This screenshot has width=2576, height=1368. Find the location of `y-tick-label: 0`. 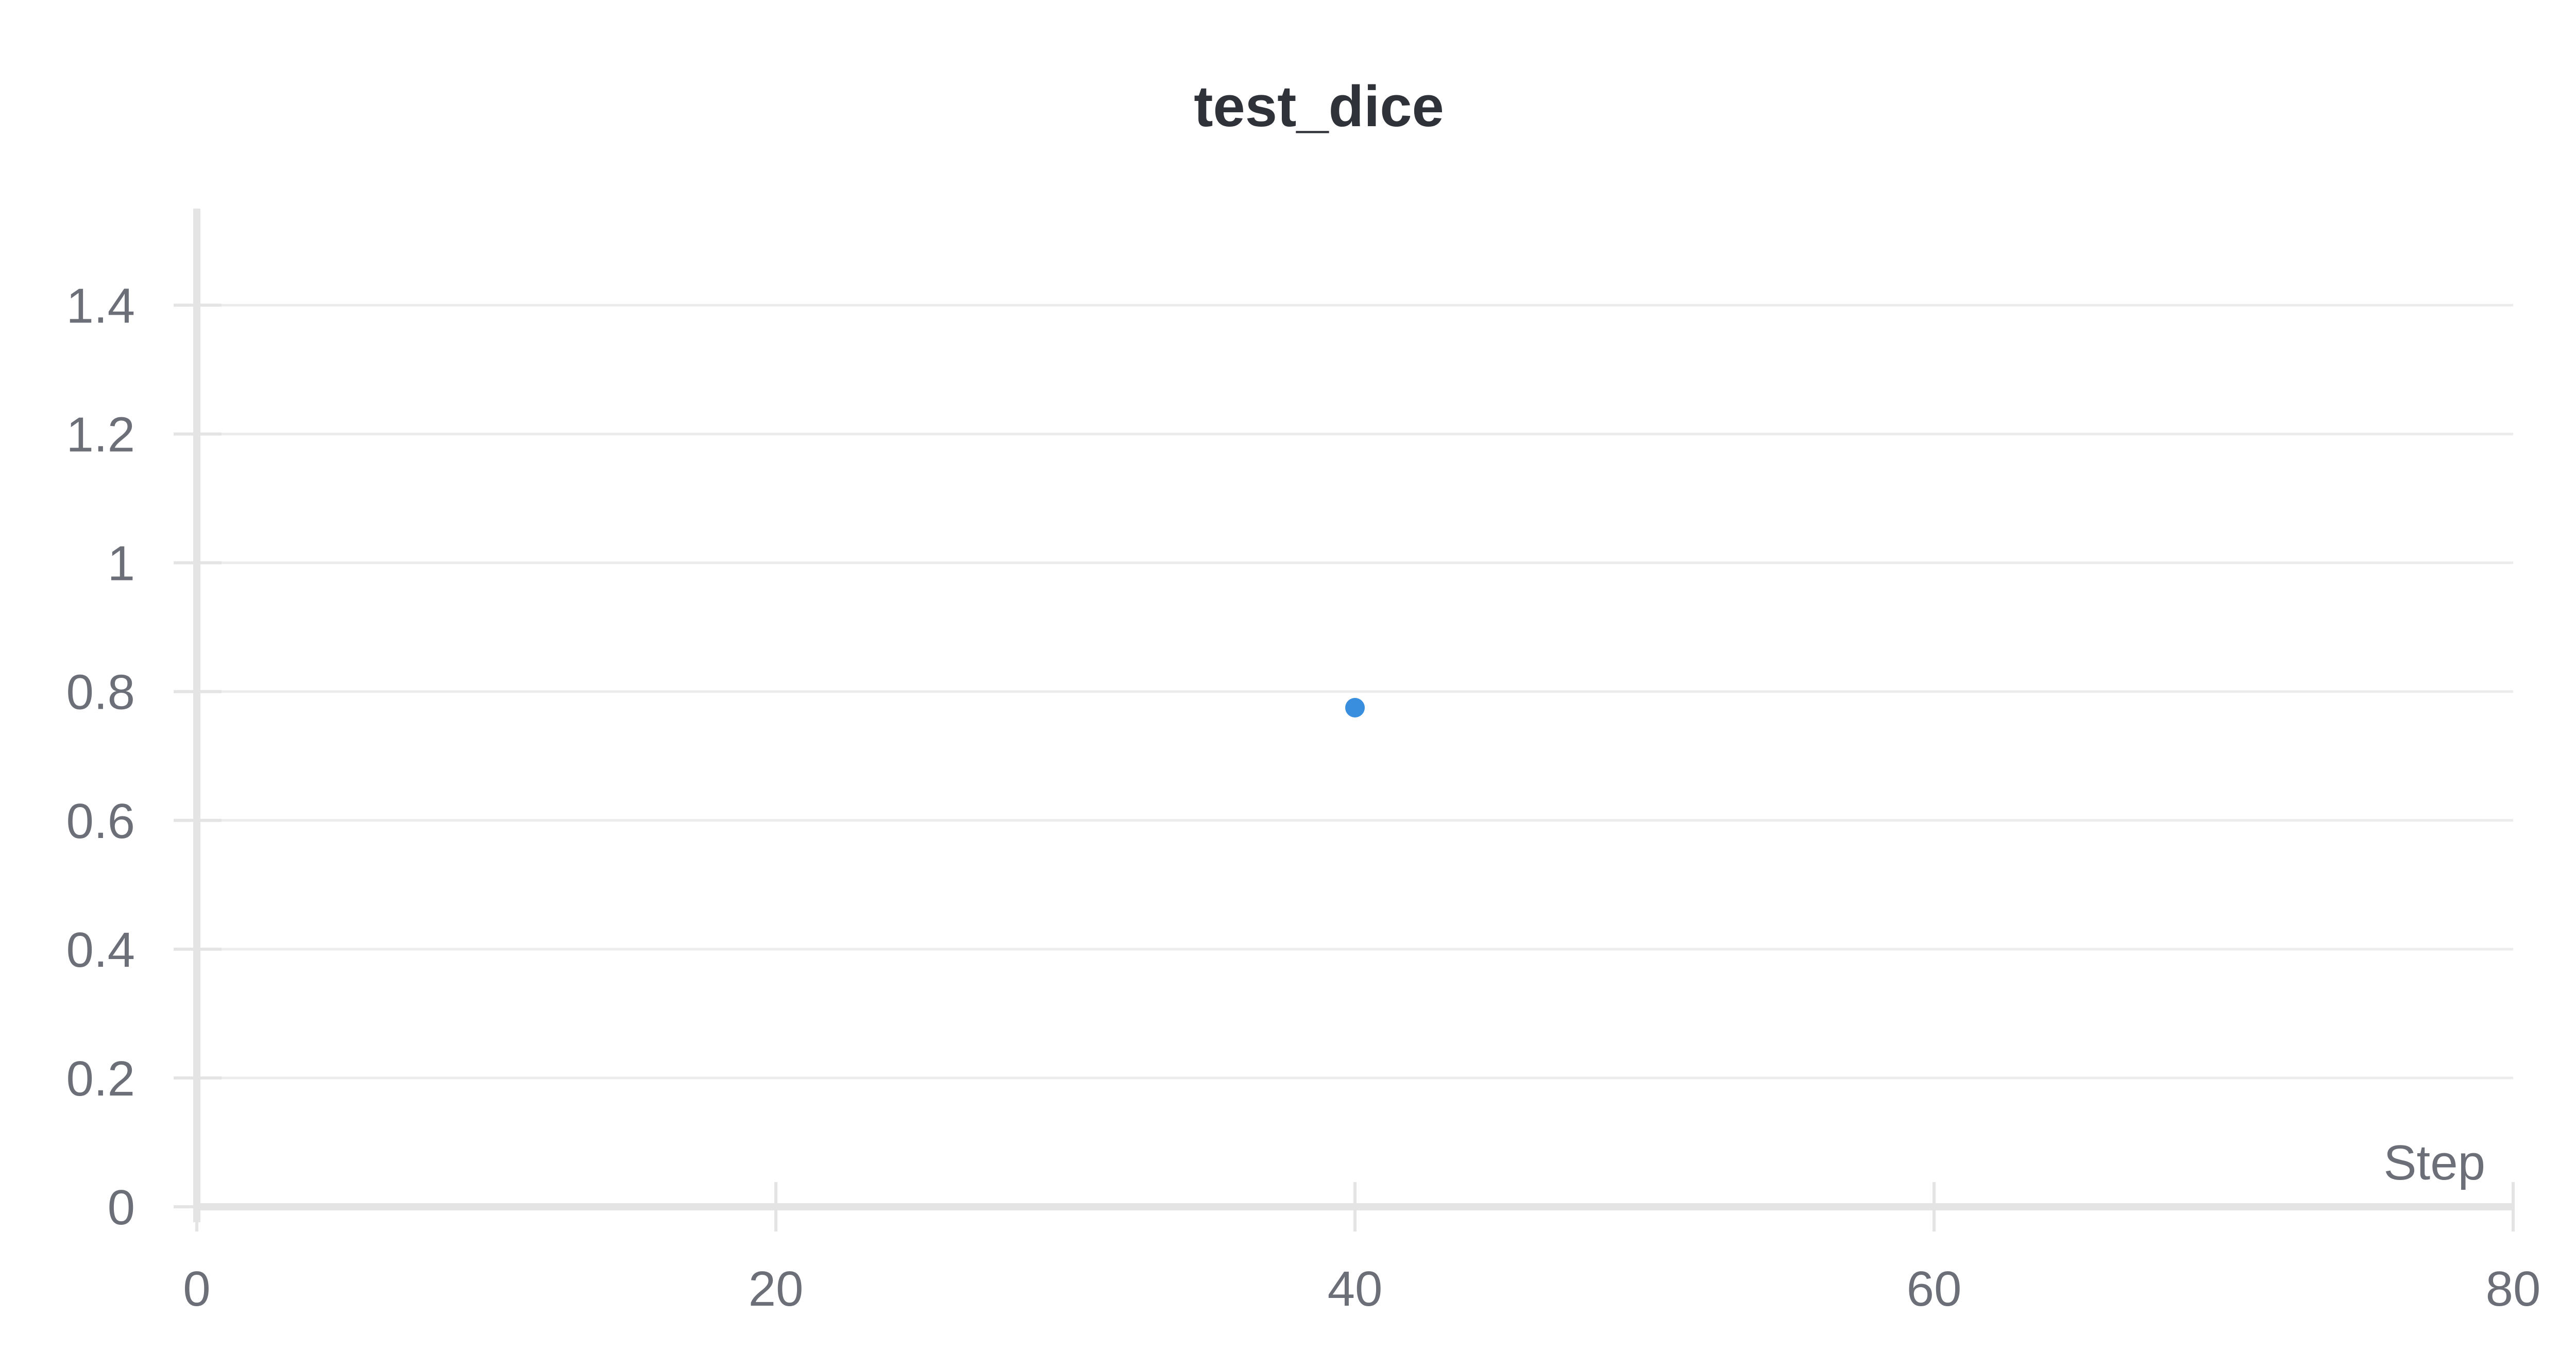

y-tick-label: 0 is located at coordinates (121, 1207).